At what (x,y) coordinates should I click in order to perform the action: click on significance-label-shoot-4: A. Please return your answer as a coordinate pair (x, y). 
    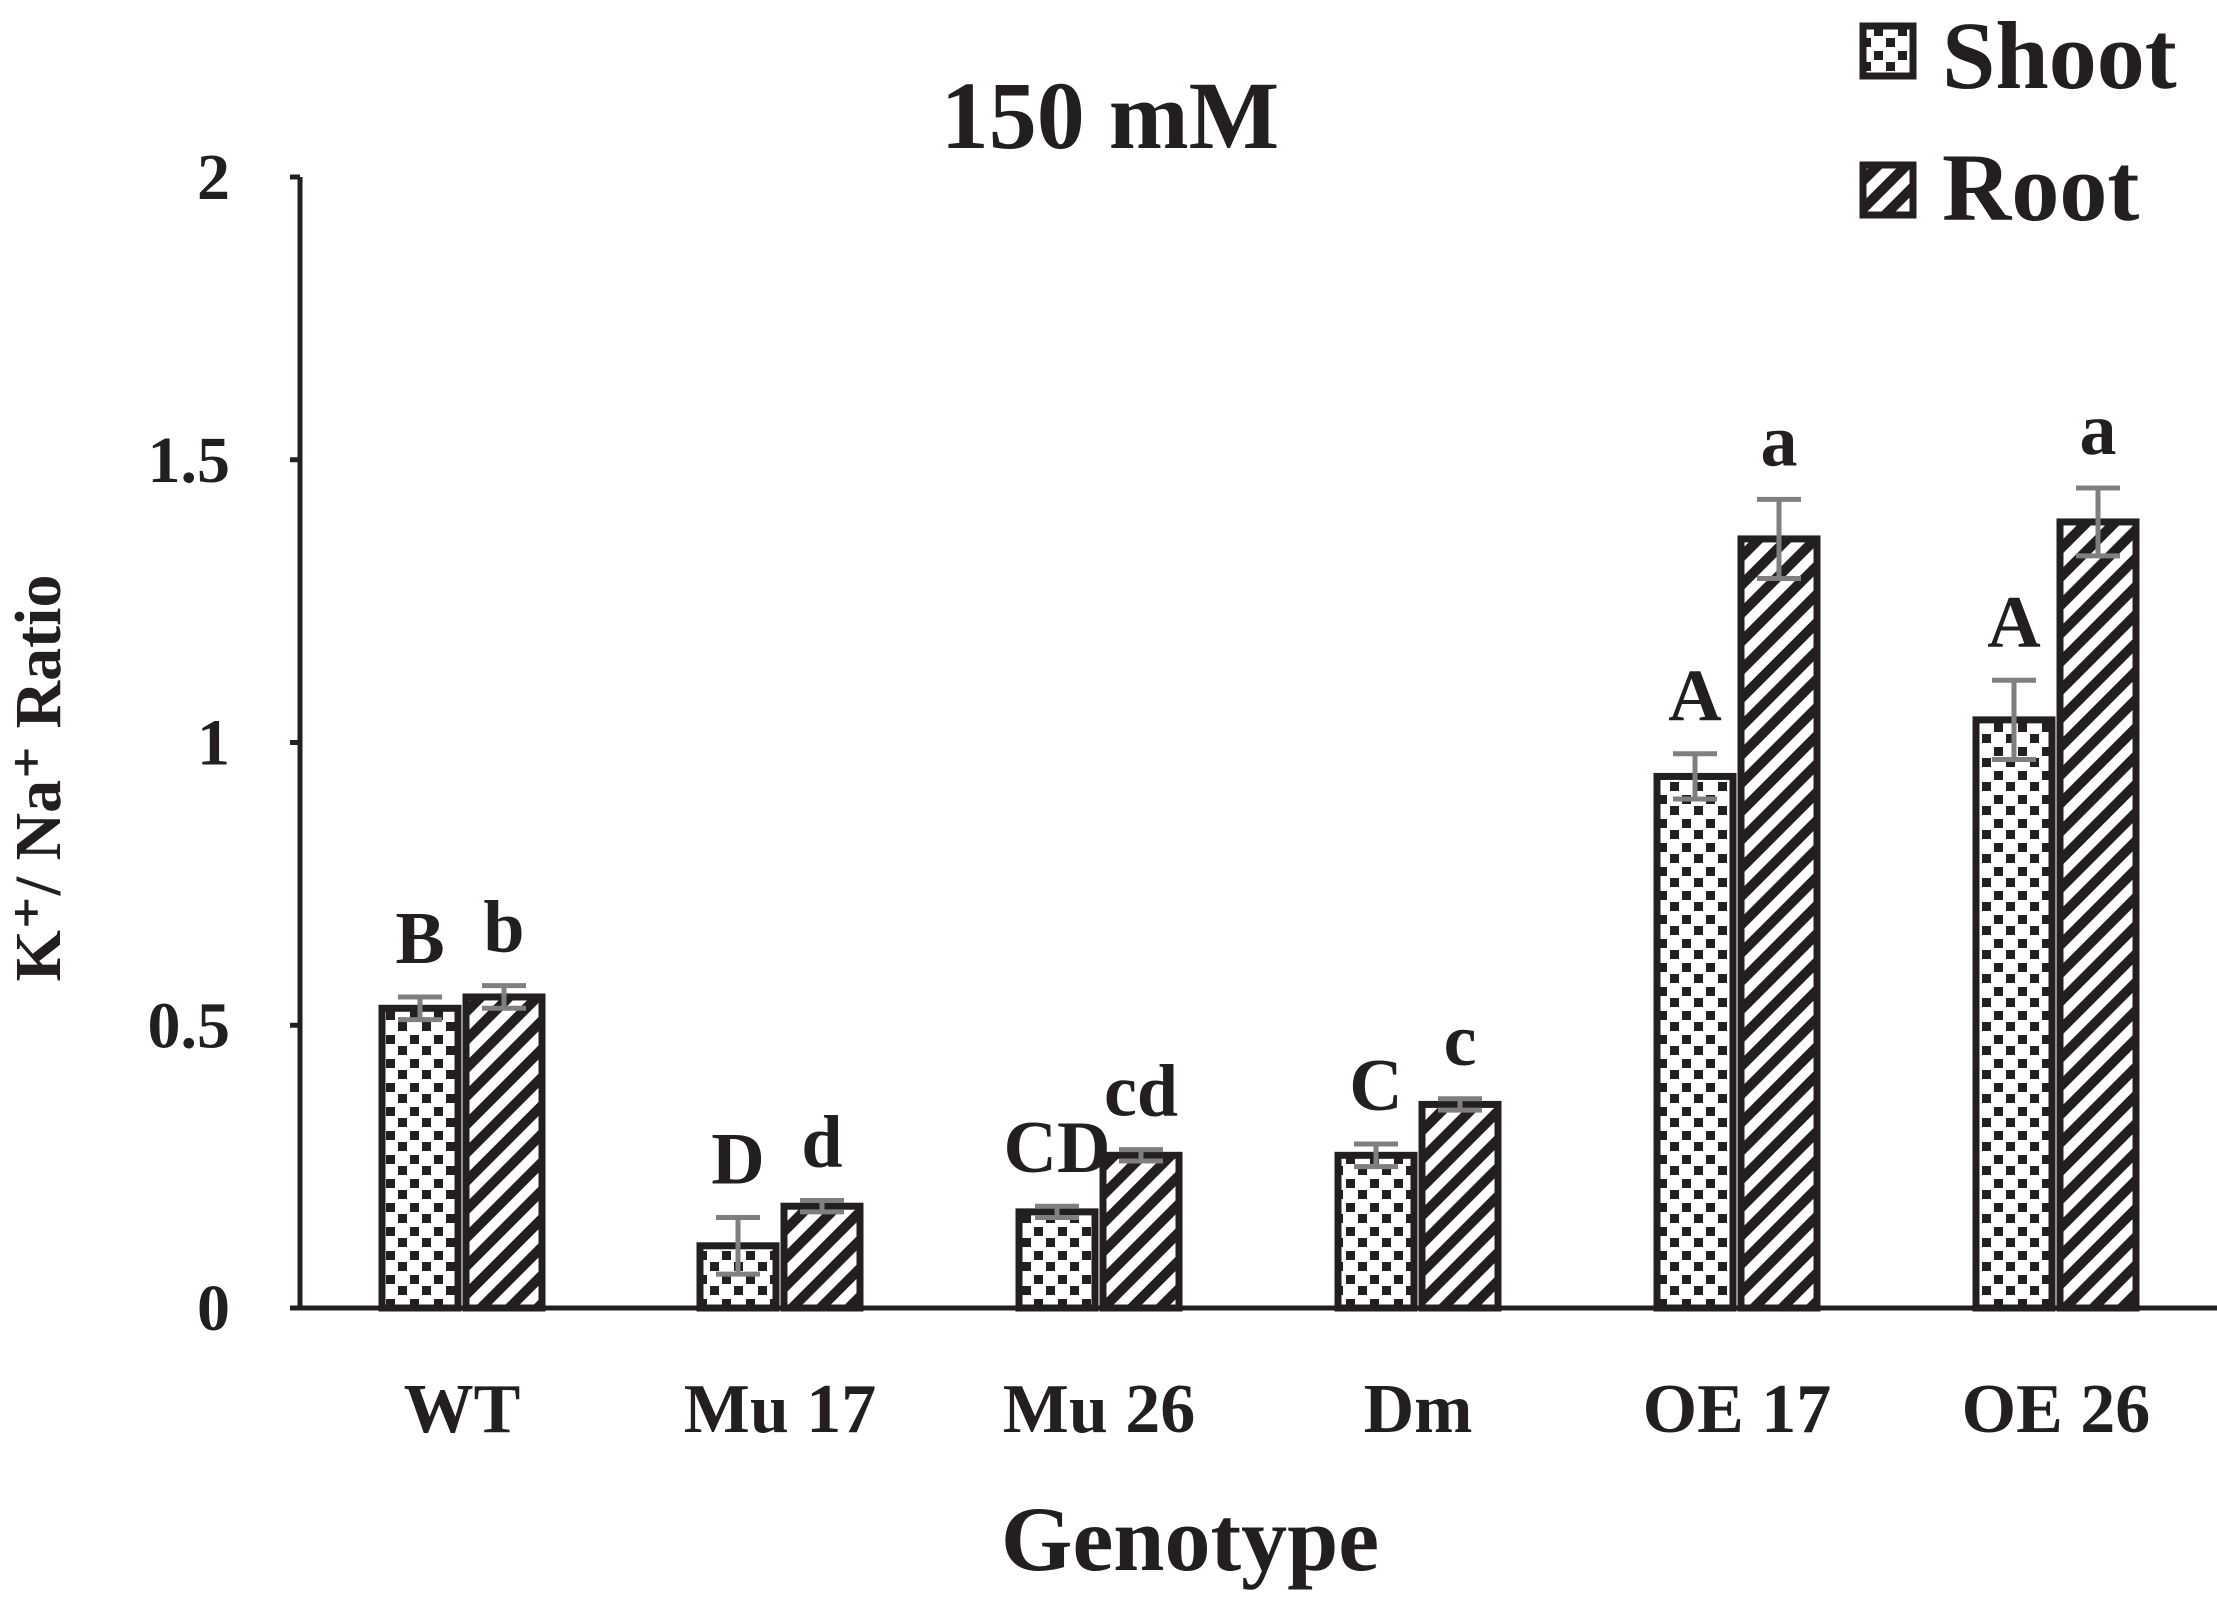
    Looking at the image, I should click on (1694, 696).